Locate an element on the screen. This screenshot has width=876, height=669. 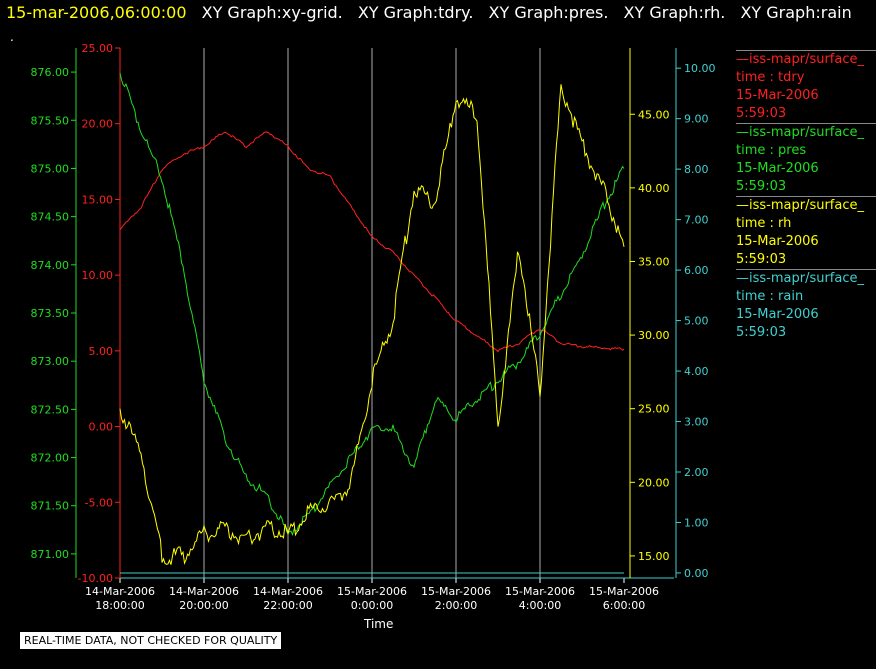
legend-series-field: time : rain is located at coordinates (770, 296).